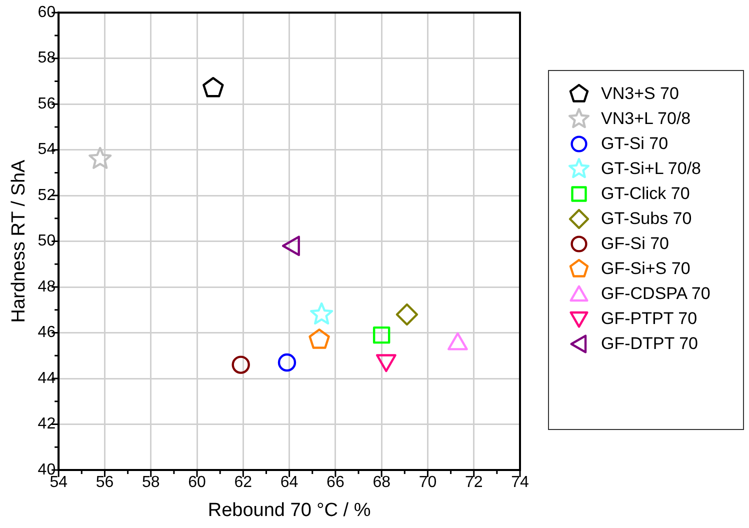  What do you see at coordinates (289, 510) in the screenshot?
I see `x-axis-title: Rebound 70 °C / %` at bounding box center [289, 510].